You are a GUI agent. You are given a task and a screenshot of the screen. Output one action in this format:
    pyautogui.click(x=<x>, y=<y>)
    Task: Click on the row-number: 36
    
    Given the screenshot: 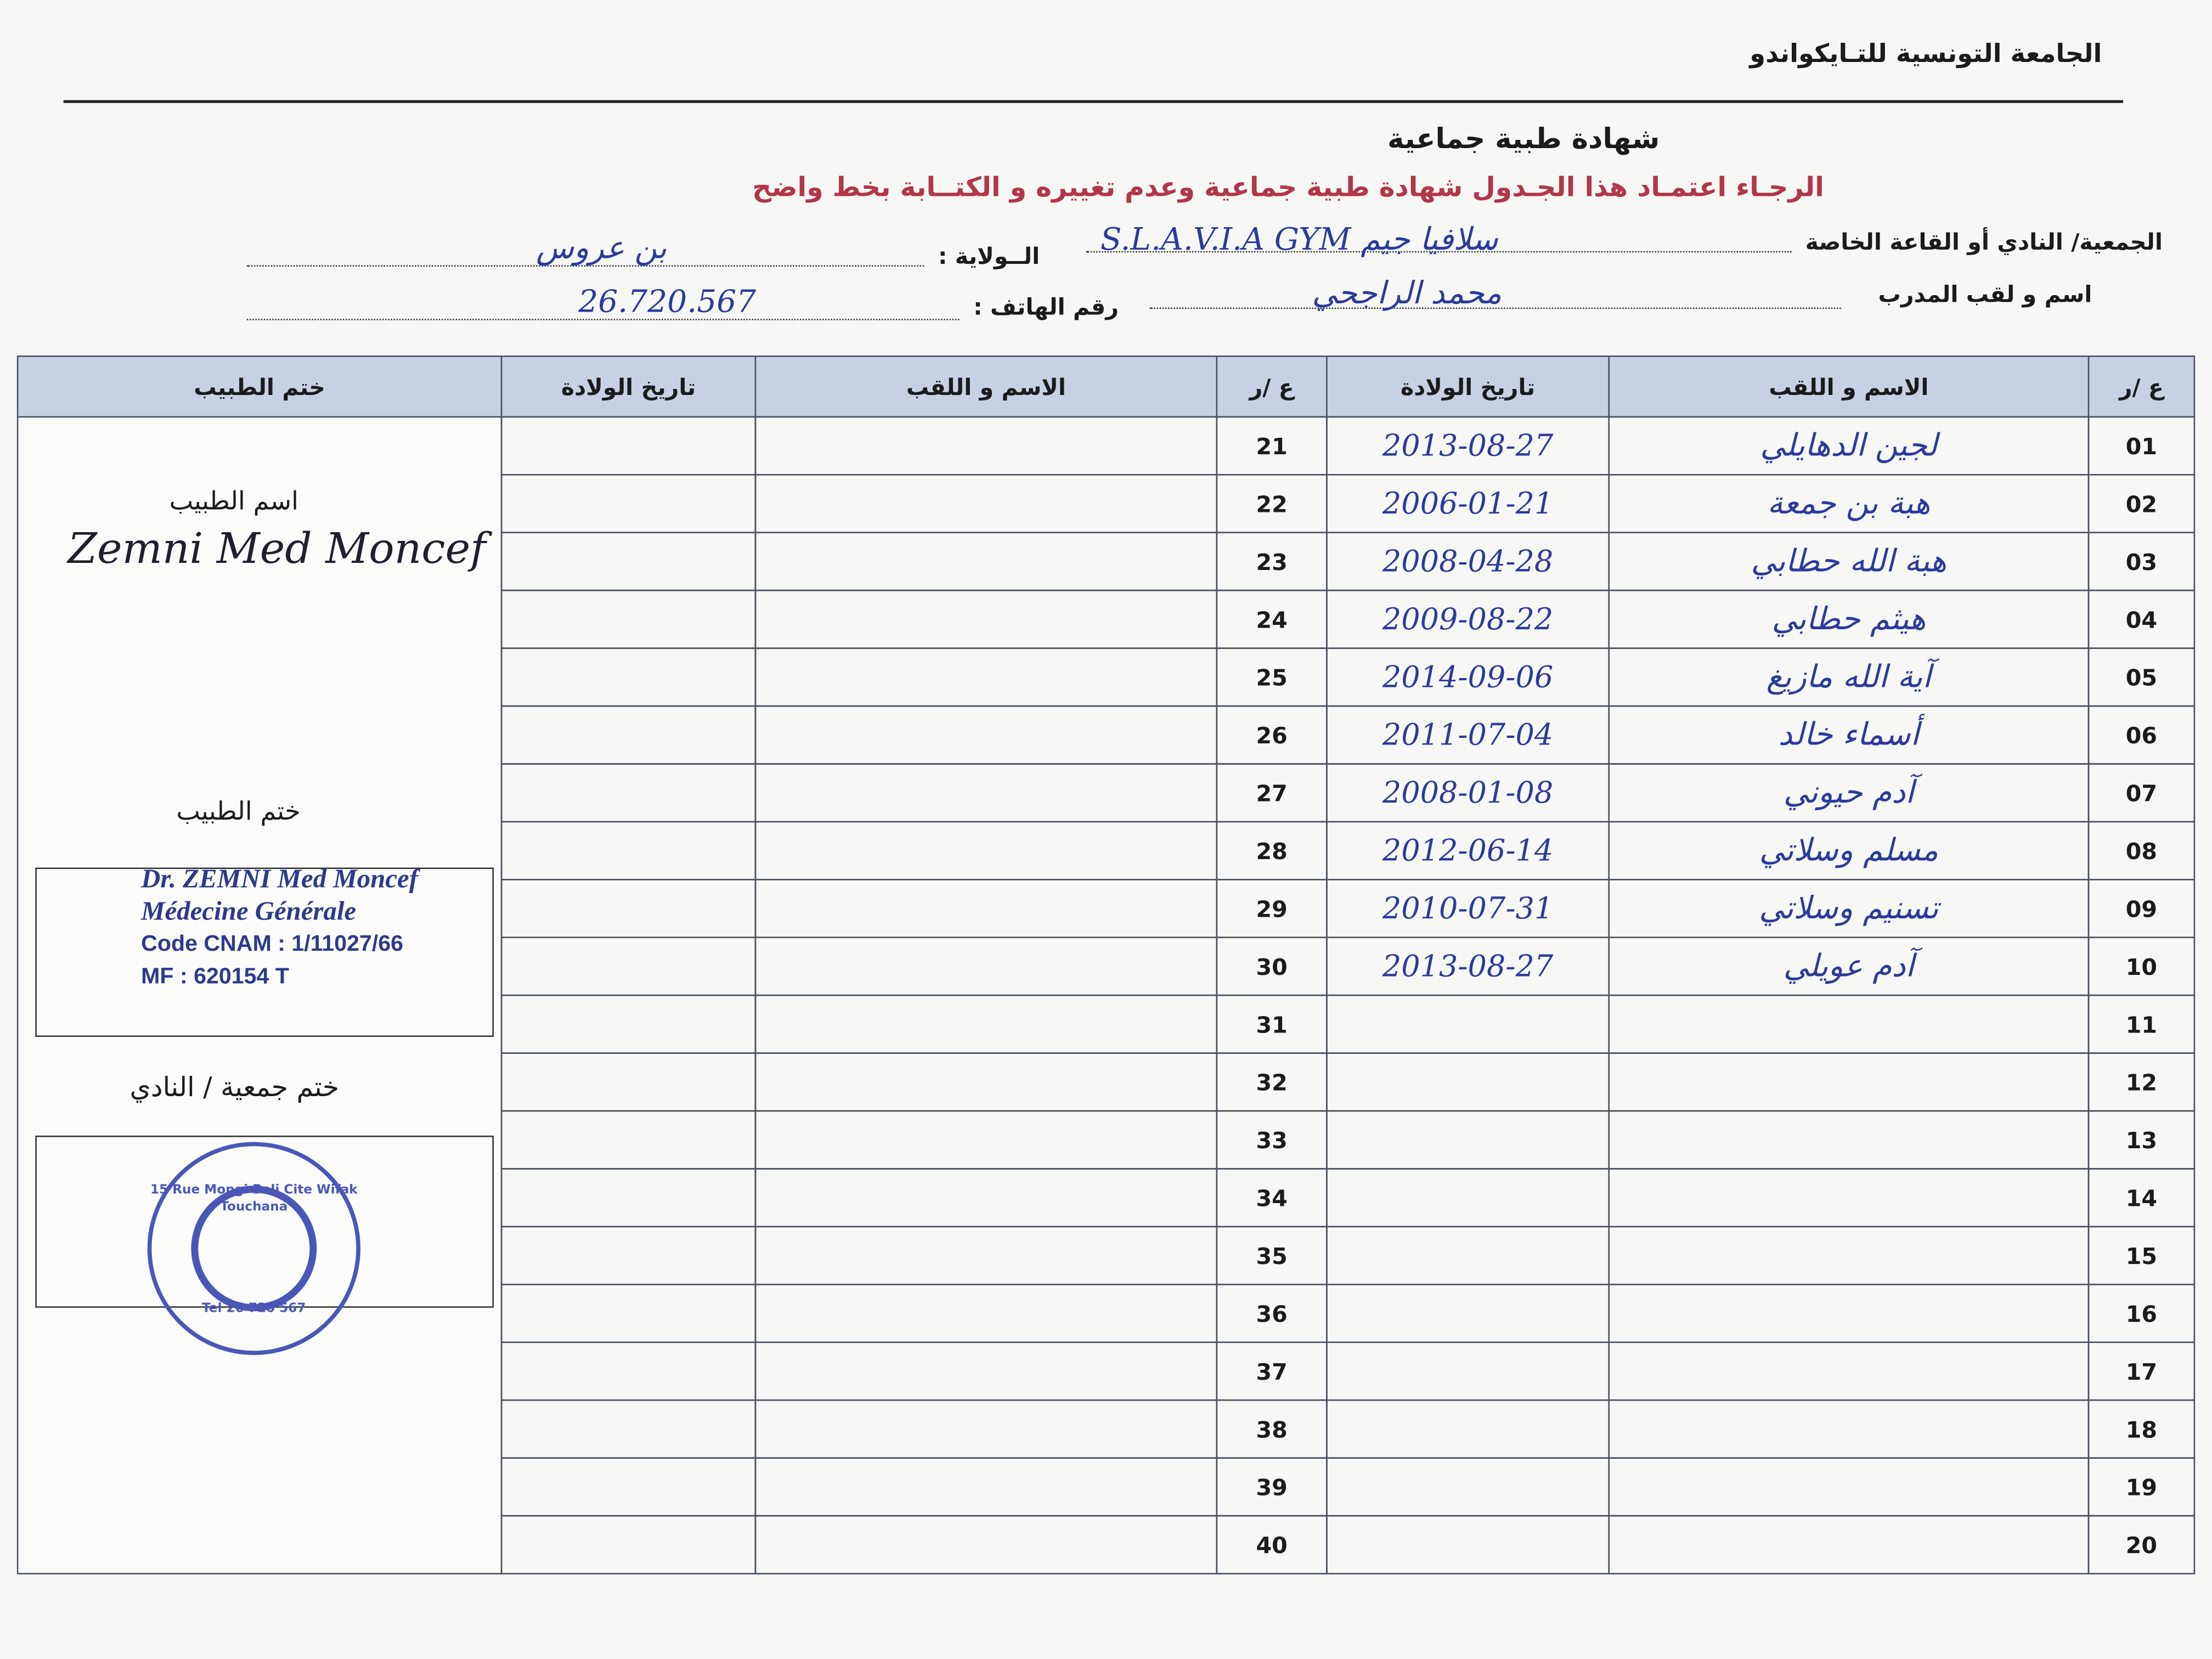 What is the action you would take?
    pyautogui.click(x=1272, y=1314)
    